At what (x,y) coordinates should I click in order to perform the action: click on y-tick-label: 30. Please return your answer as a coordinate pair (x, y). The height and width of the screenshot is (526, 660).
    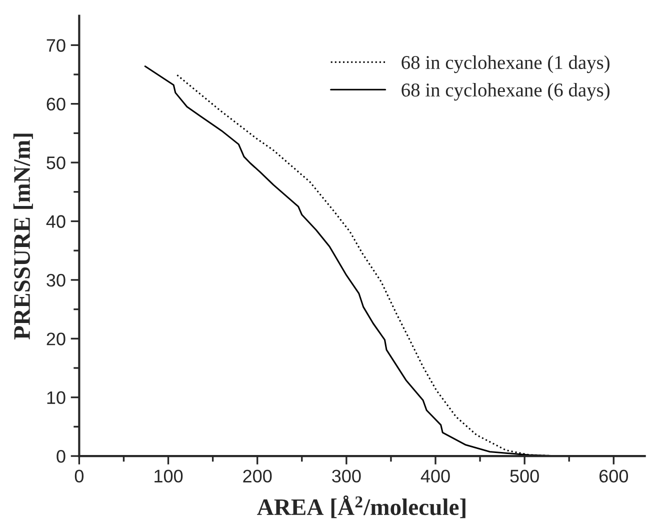
    Looking at the image, I should click on (56, 280).